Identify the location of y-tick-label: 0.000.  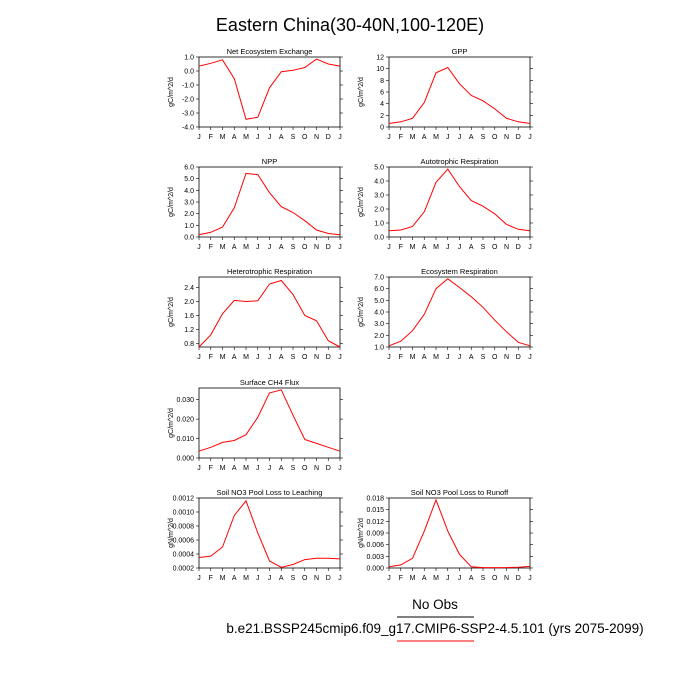
(185, 459).